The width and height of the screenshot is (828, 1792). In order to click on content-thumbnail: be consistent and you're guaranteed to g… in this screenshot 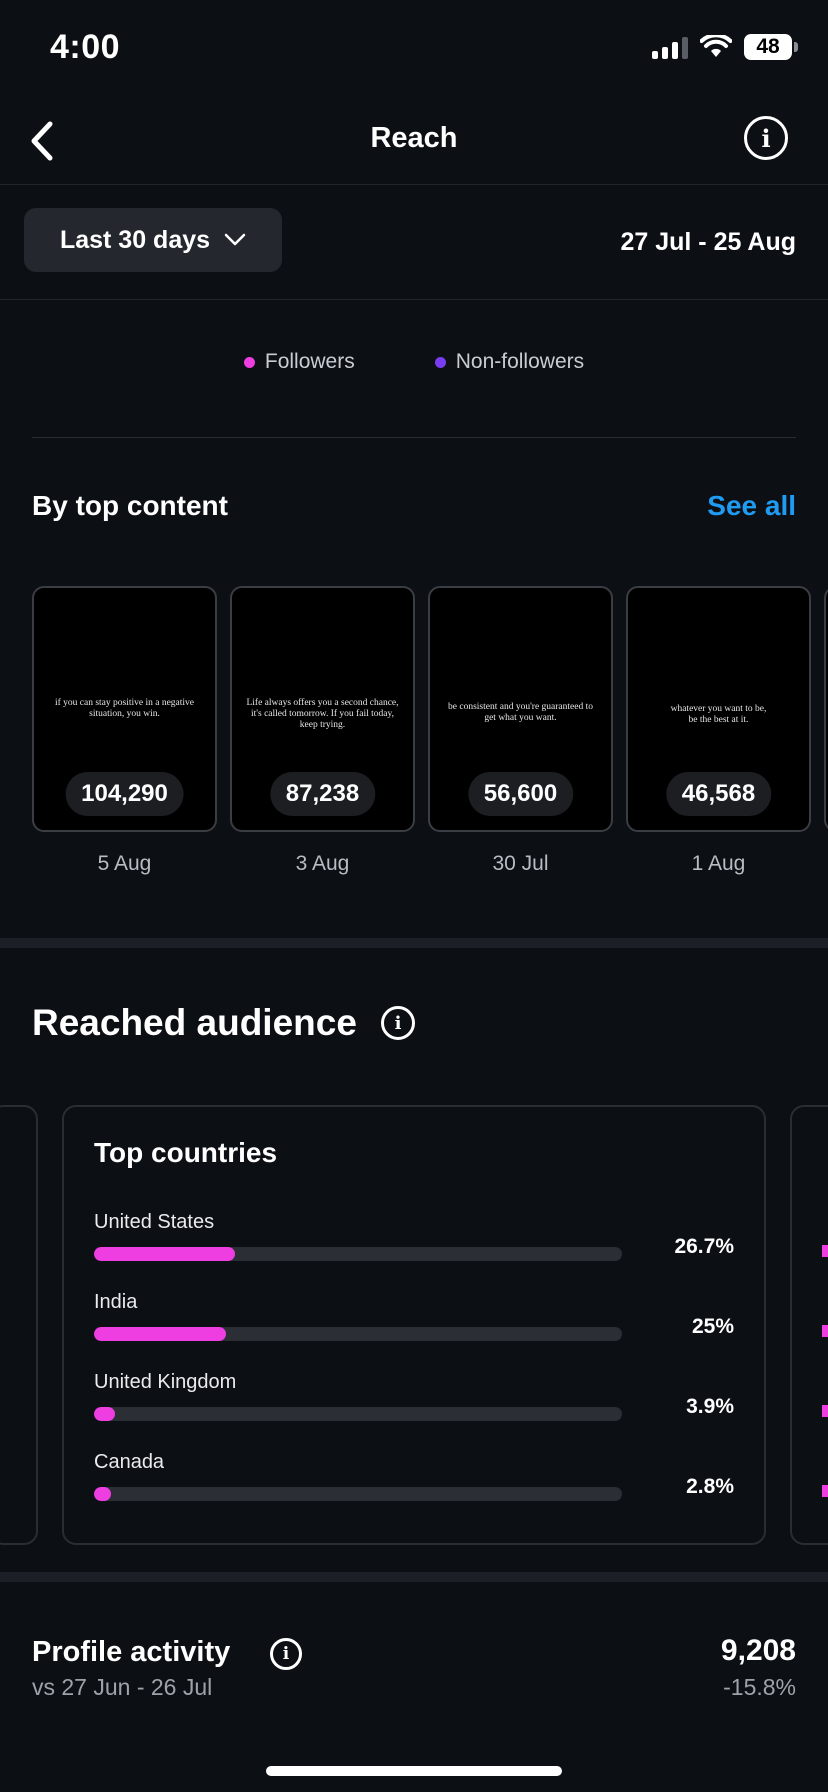, I will do `click(520, 709)`.